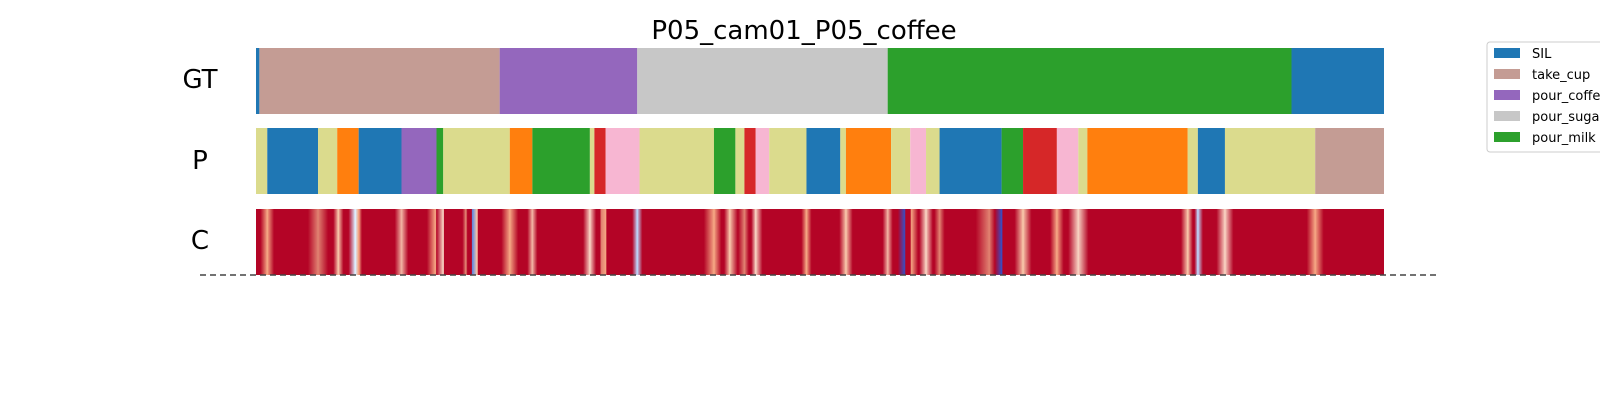 This screenshot has height=400, width=1600. I want to click on c-confidence-strip, so click(820, 242).